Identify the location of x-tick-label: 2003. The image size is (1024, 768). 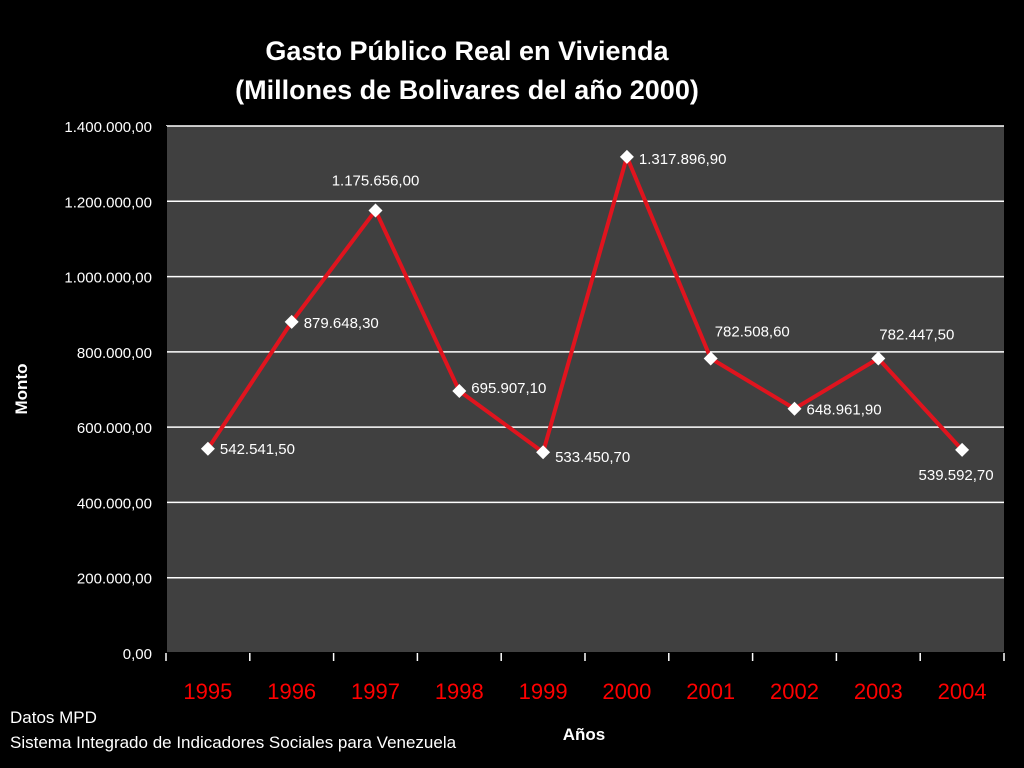
(878, 691).